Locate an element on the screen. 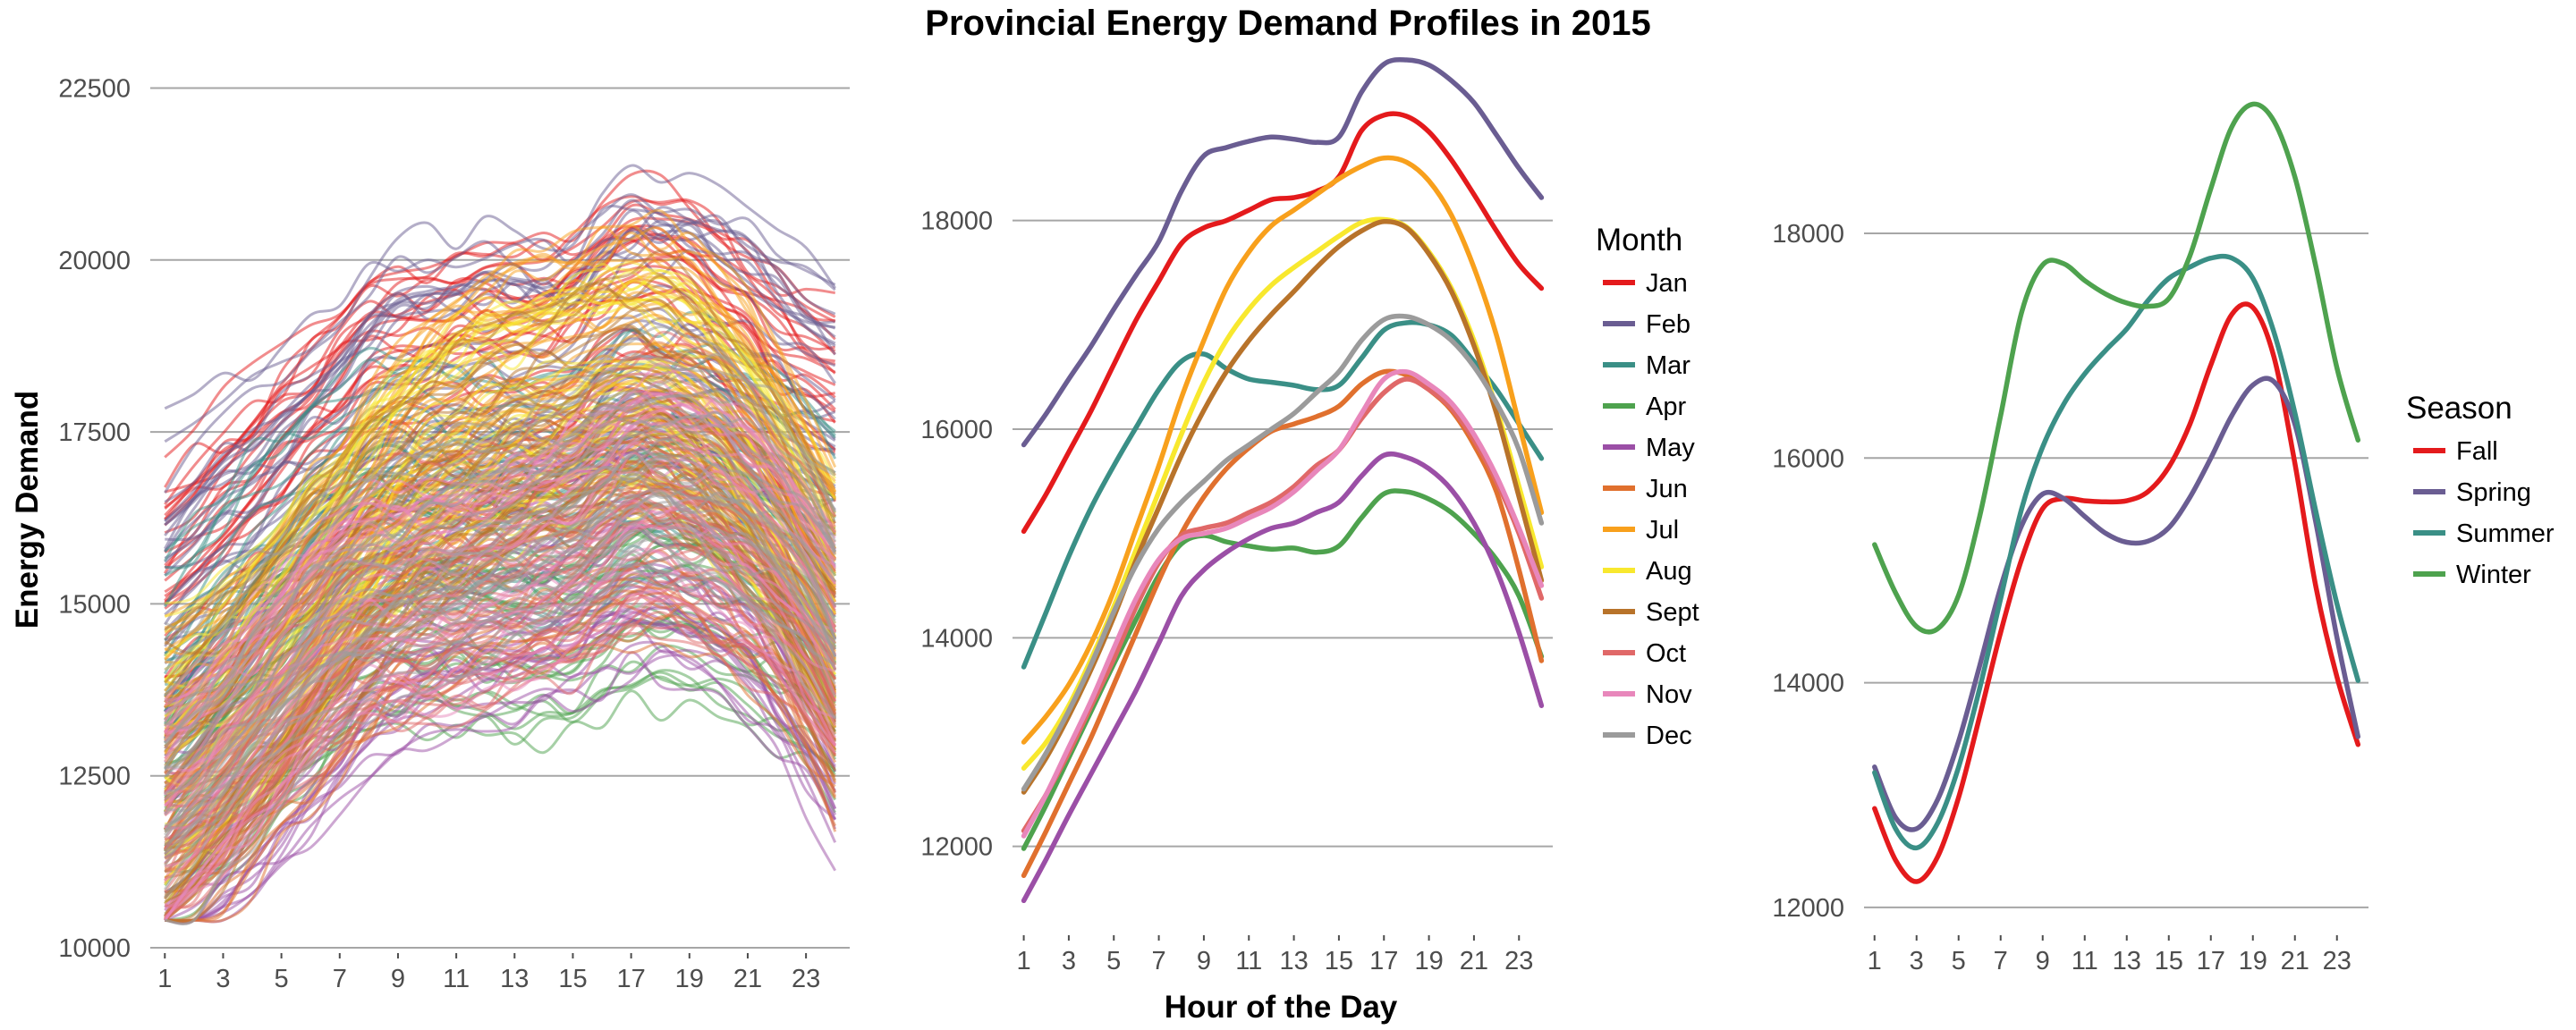  series-line-dec is located at coordinates (1283, 552).